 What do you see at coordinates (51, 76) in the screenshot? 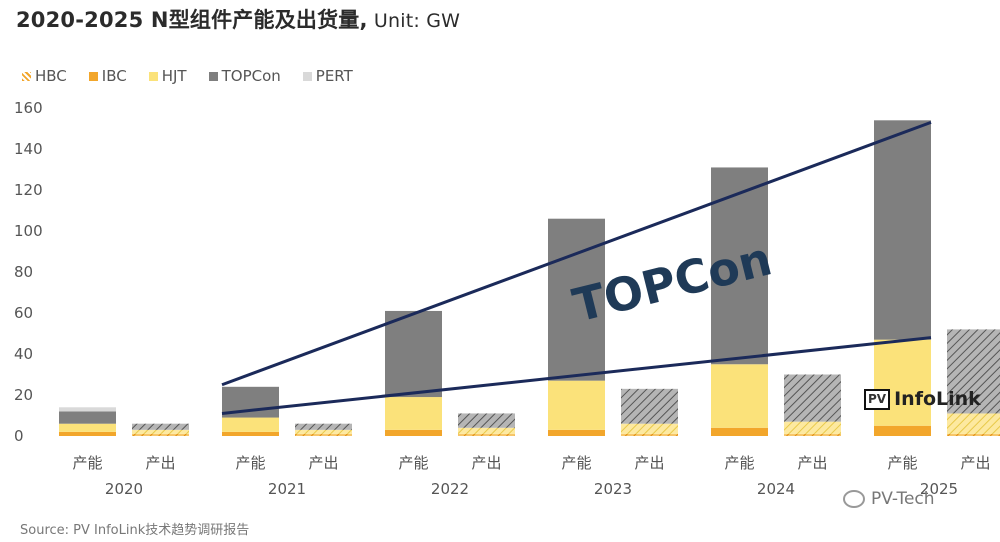
I see `legend-label-hbc: HBC` at bounding box center [51, 76].